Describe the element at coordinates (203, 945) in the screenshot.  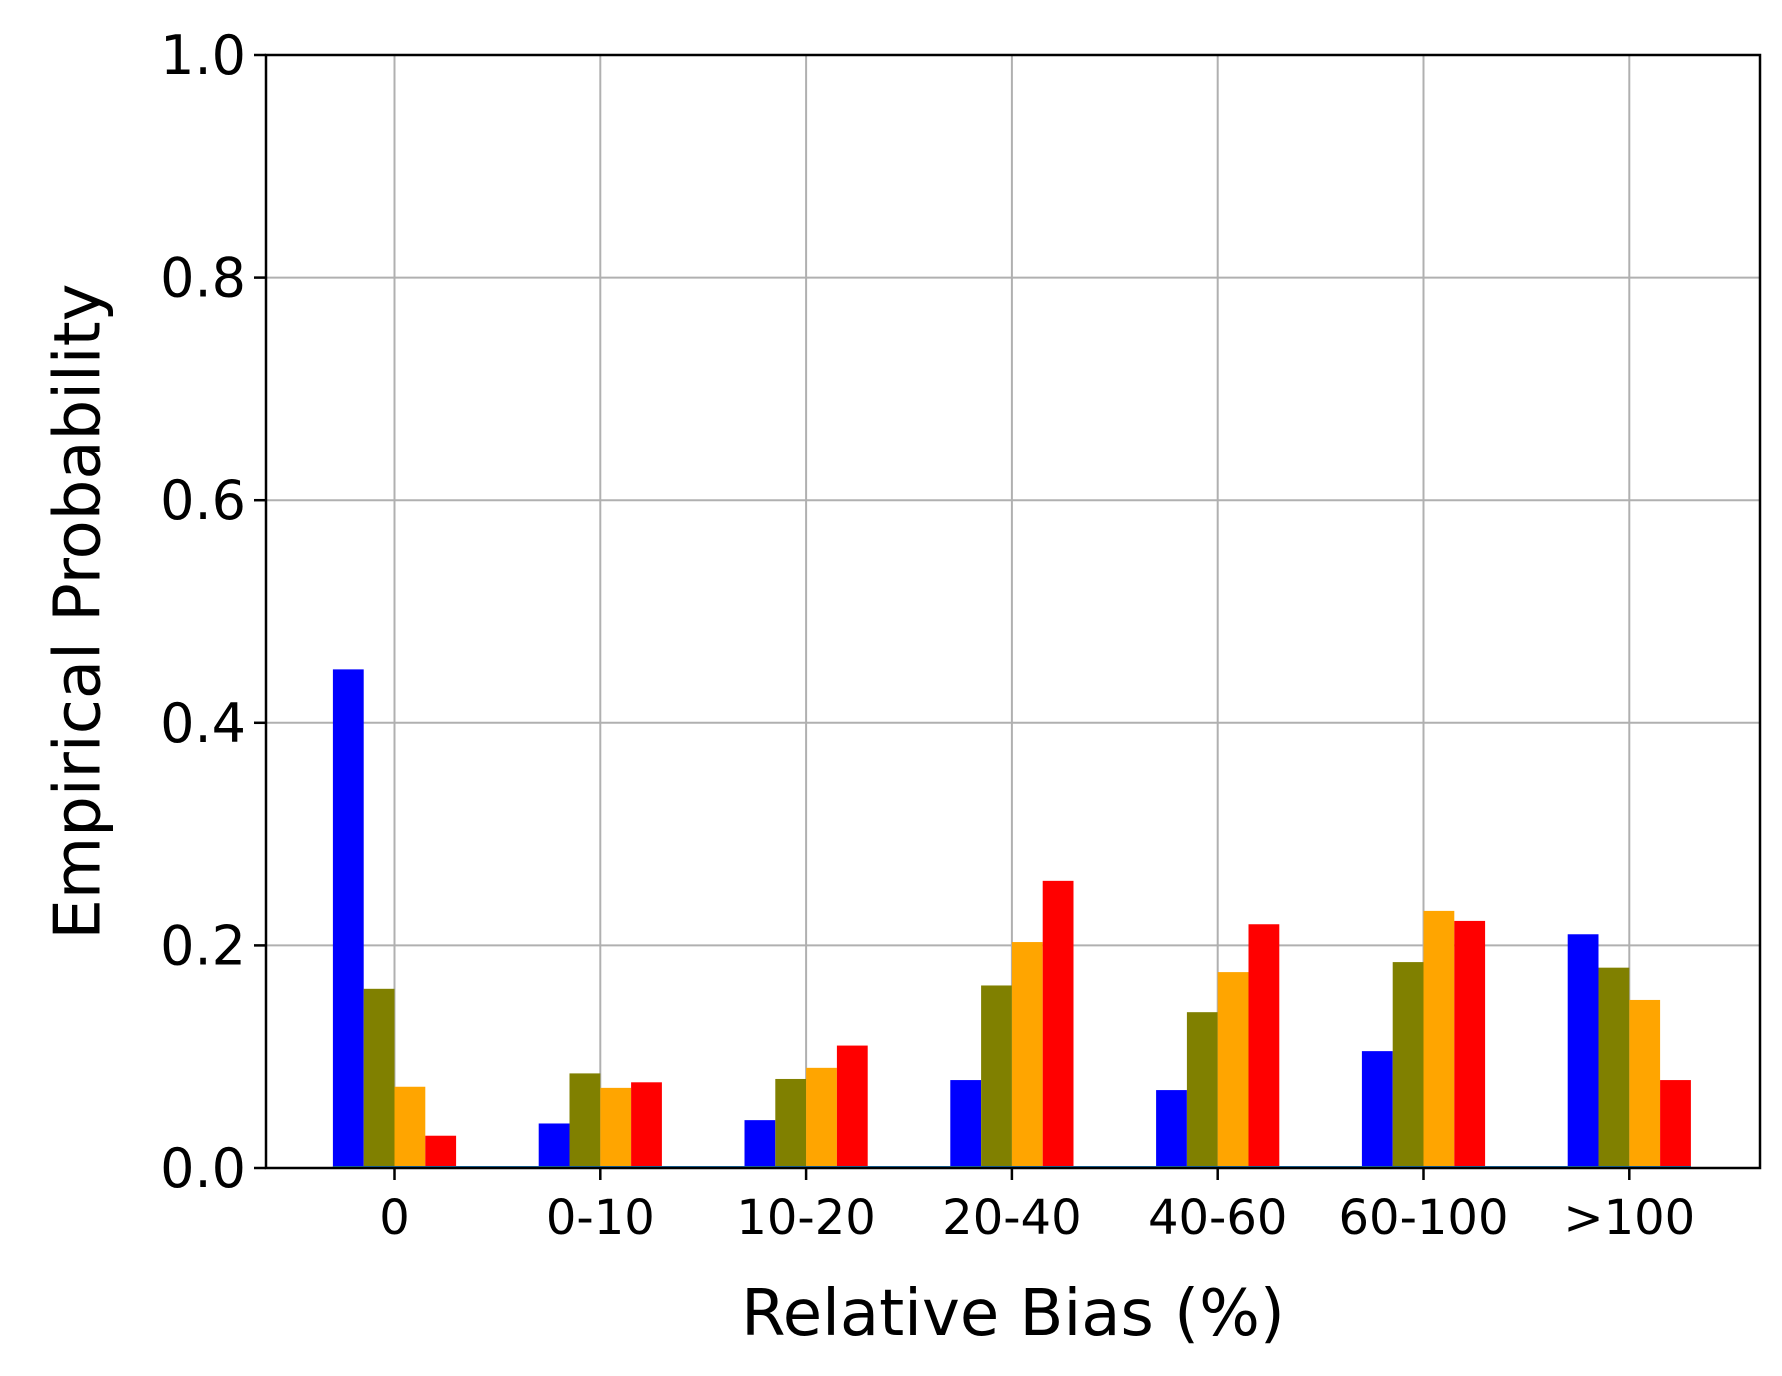
I see `y-tick-label: 0.2` at that location.